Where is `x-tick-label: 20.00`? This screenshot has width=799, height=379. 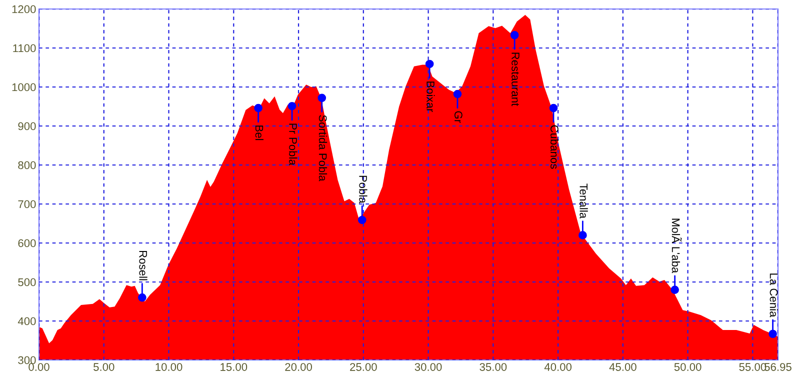 x-tick-label: 20.00 is located at coordinates (298, 367).